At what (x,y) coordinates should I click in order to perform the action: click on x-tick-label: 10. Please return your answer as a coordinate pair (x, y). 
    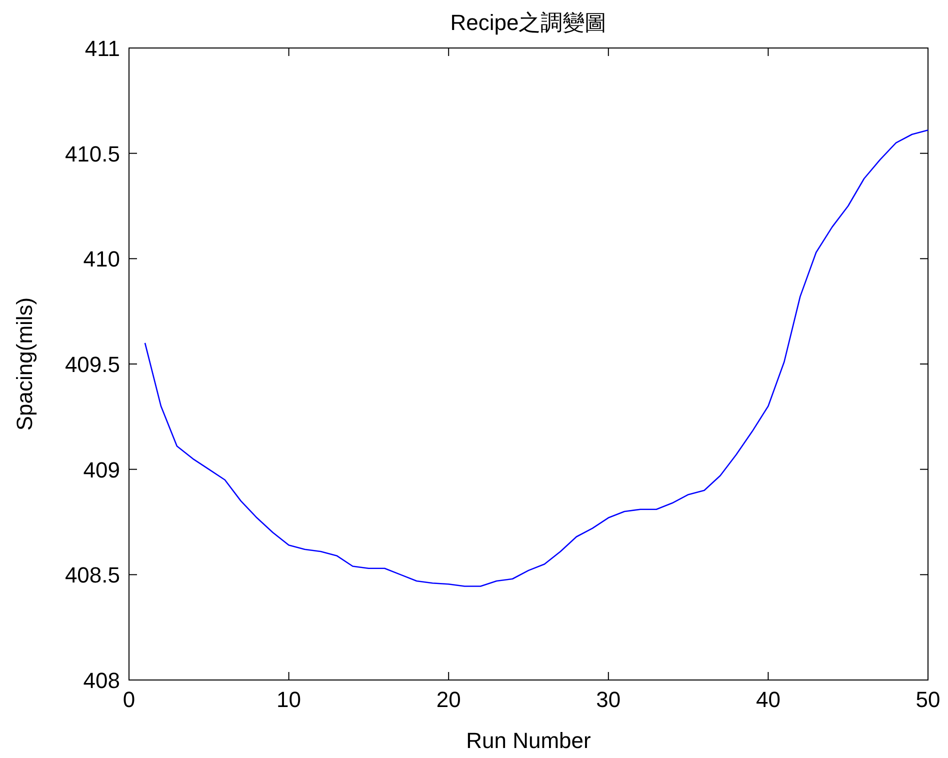
    Looking at the image, I should click on (289, 699).